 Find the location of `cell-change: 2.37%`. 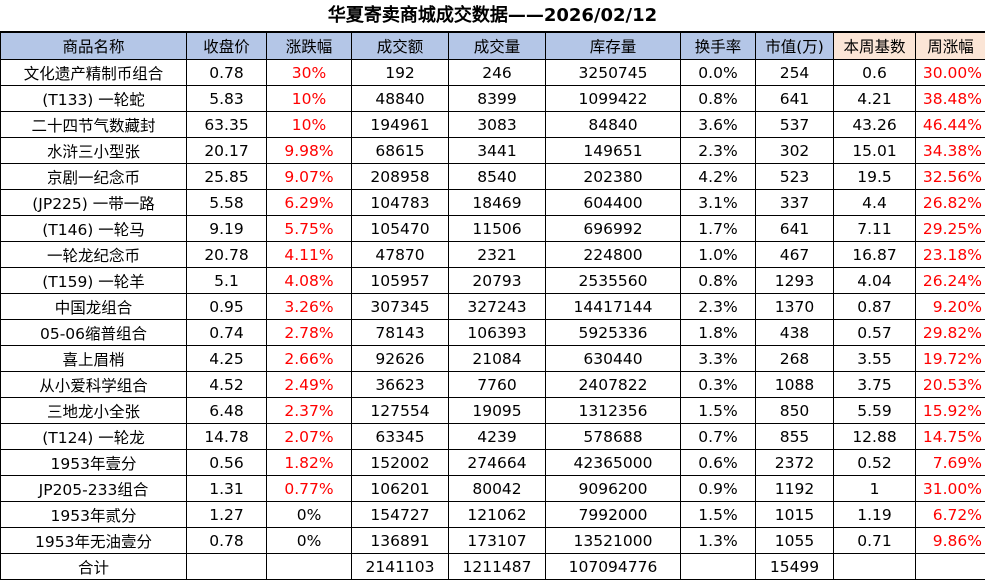

cell-change: 2.37% is located at coordinates (309, 411).